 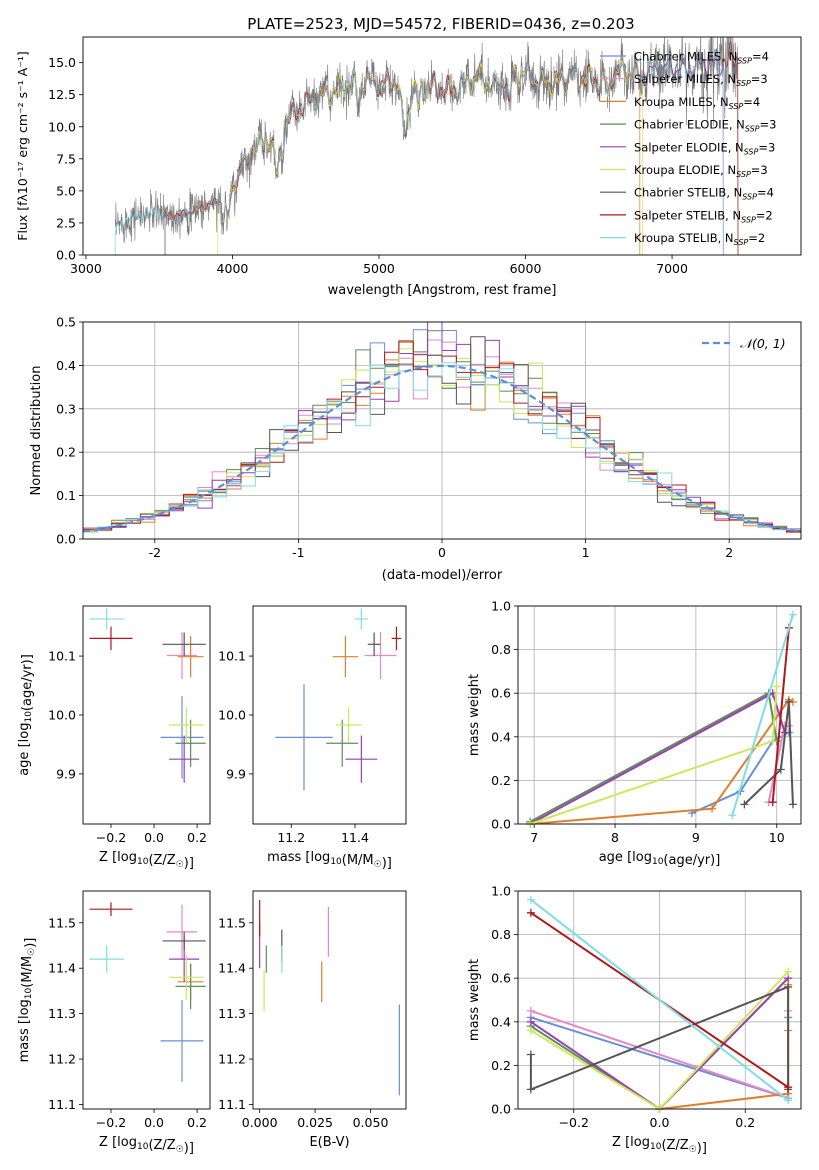 What do you see at coordinates (697, 103) in the screenshot?
I see `legend-label: Kroupa MILES, NSSP=4` at bounding box center [697, 103].